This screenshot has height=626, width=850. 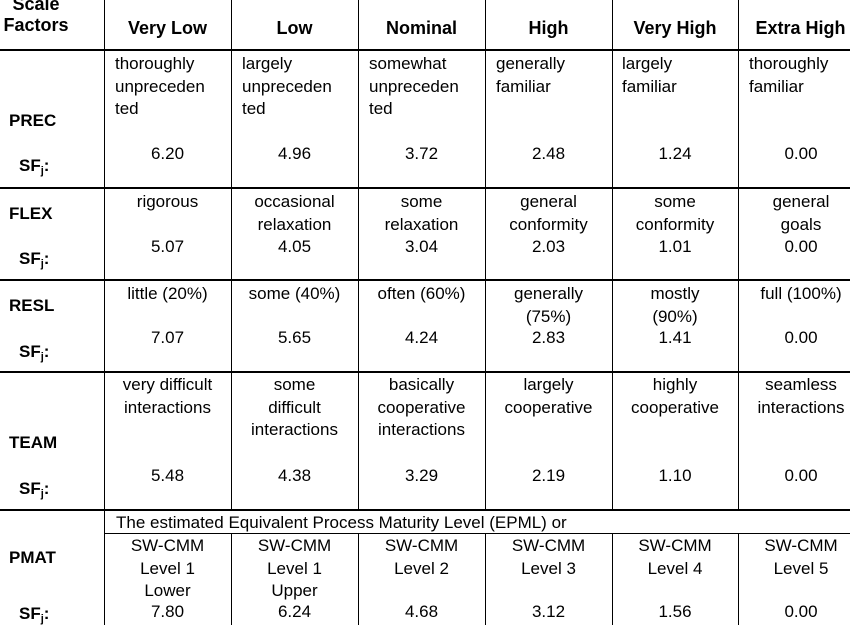 What do you see at coordinates (294, 28) in the screenshot?
I see `header-low: Low` at bounding box center [294, 28].